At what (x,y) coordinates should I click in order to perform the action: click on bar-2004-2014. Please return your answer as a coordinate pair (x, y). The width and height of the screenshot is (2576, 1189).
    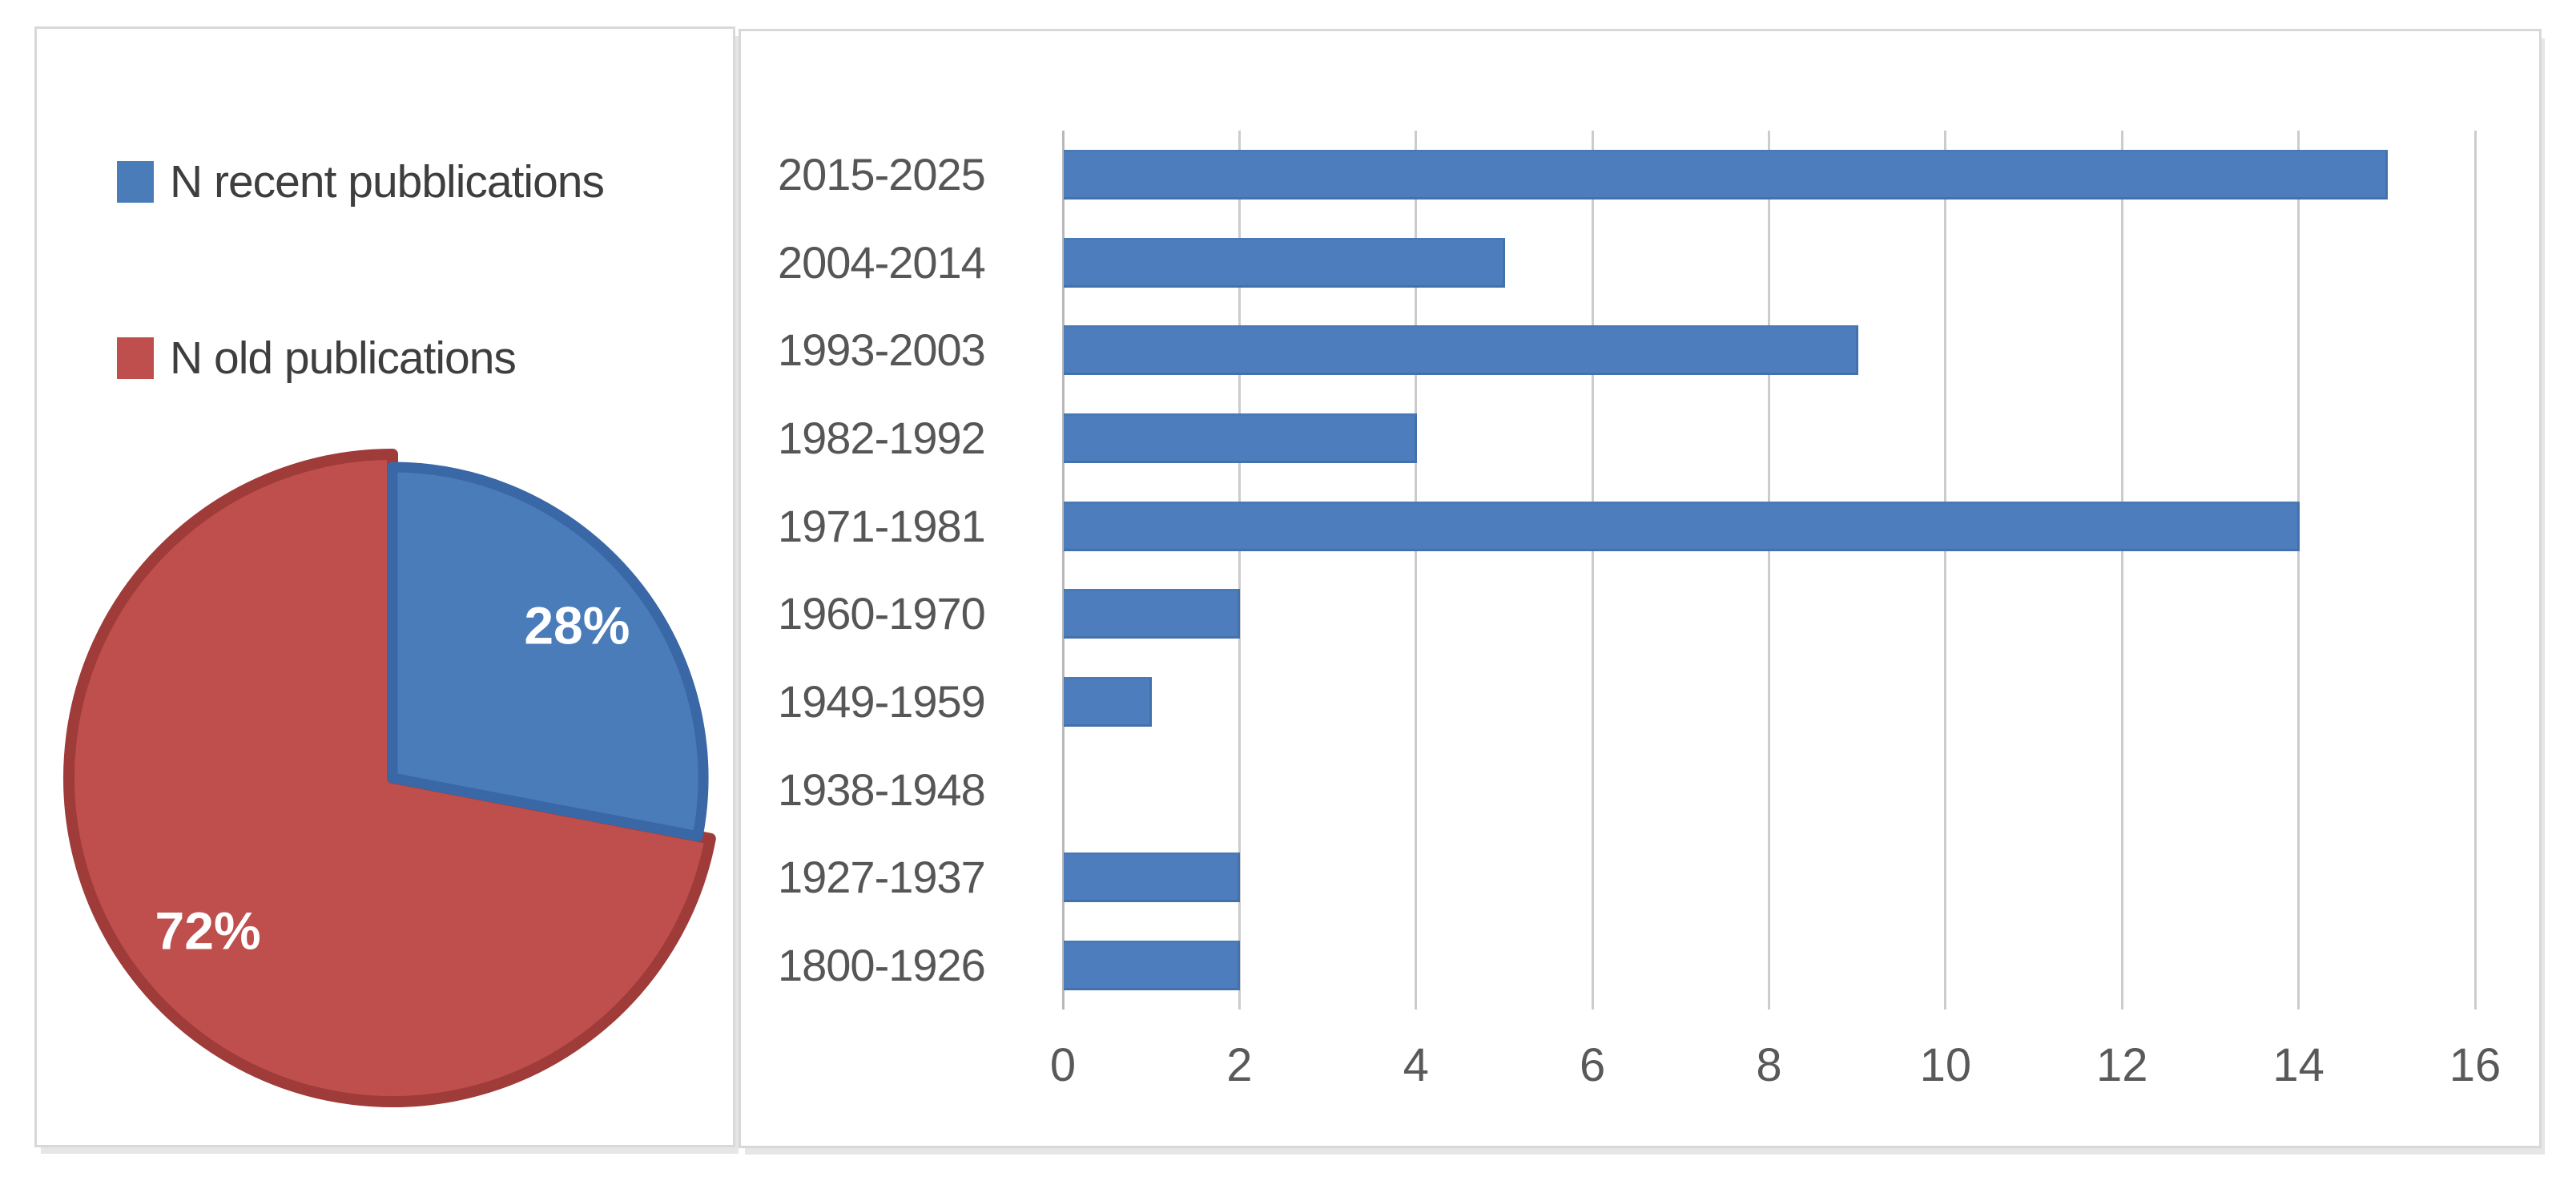
    Looking at the image, I should click on (1284, 262).